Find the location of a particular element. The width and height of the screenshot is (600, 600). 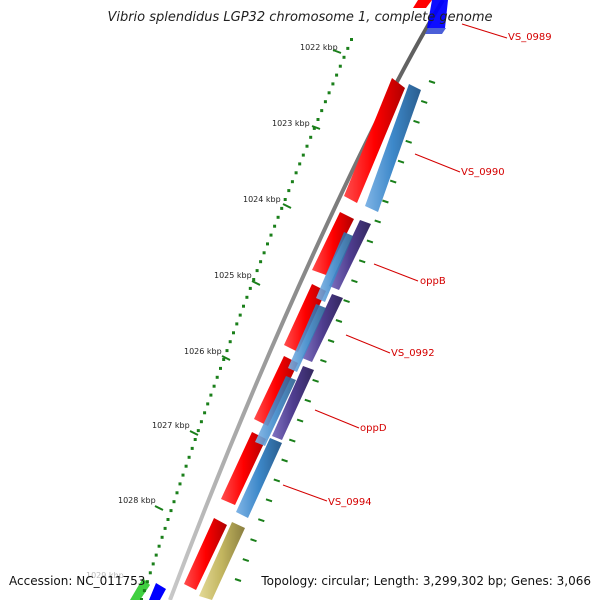

gene-label-vs0990: VS_0990 is located at coordinates (483, 172).